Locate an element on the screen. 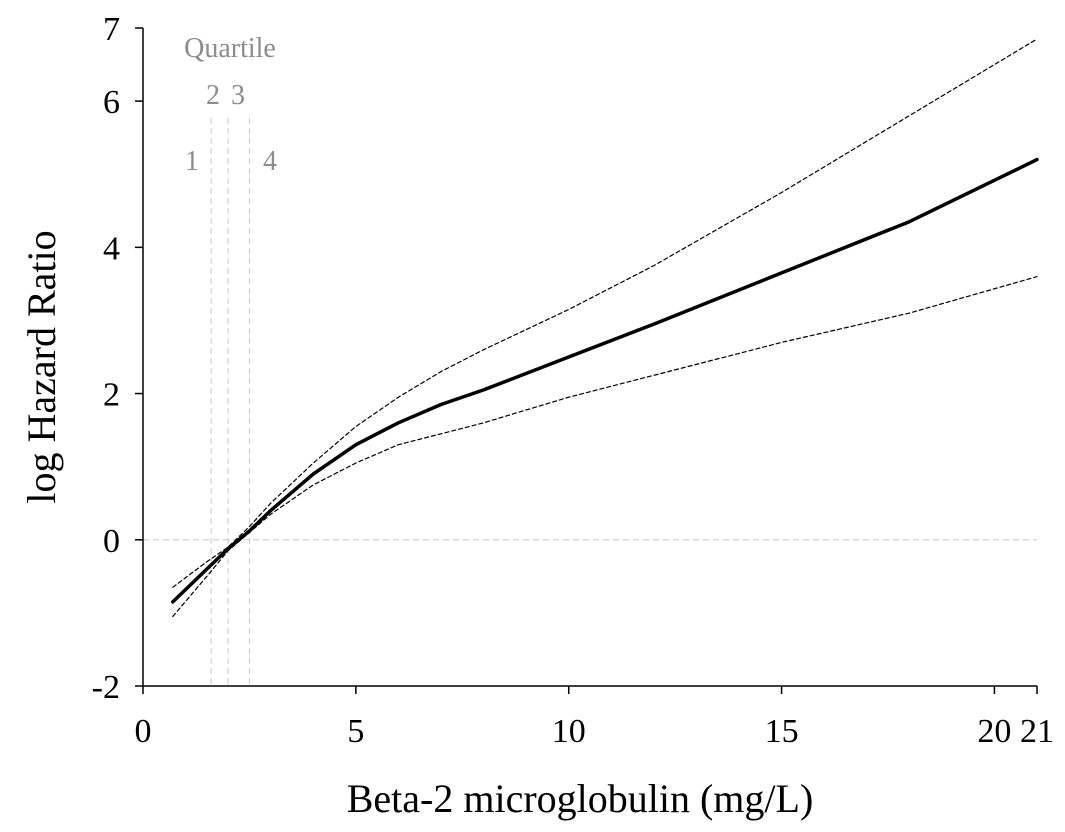 This screenshot has width=1065, height=832. quartile-layer: Quartile 1 2 3 4 is located at coordinates (230, 359).